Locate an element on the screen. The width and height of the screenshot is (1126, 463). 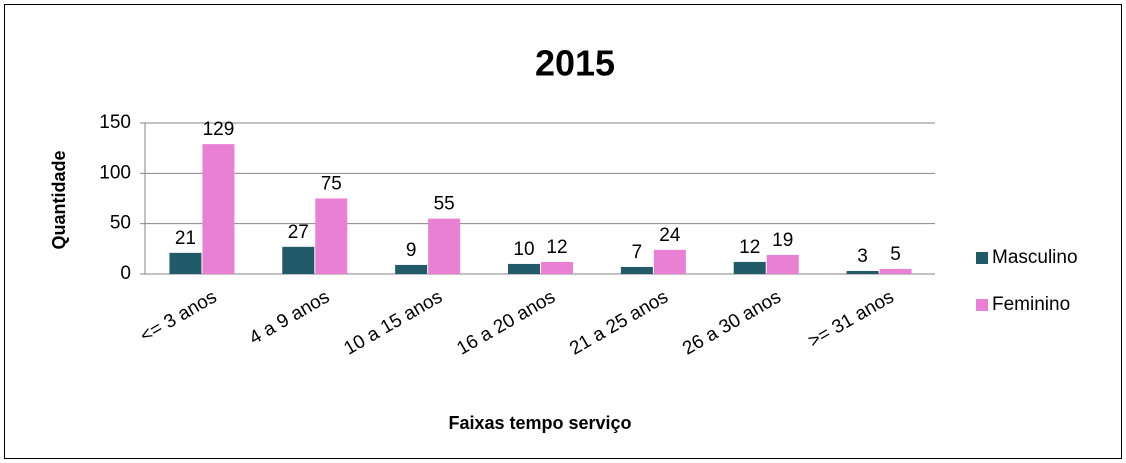
value-label: 27 is located at coordinates (298, 232).